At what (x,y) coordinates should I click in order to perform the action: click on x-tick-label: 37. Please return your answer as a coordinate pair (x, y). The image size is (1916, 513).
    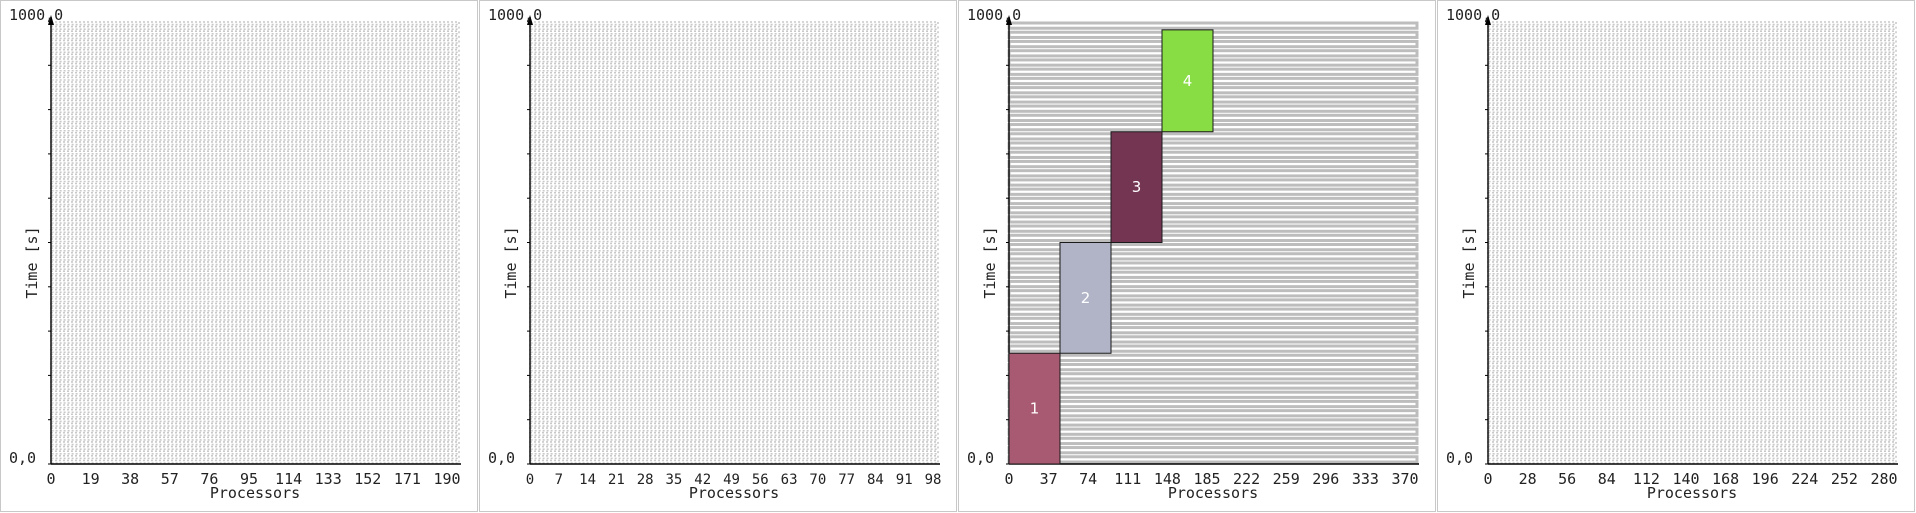
    Looking at the image, I should click on (1049, 479).